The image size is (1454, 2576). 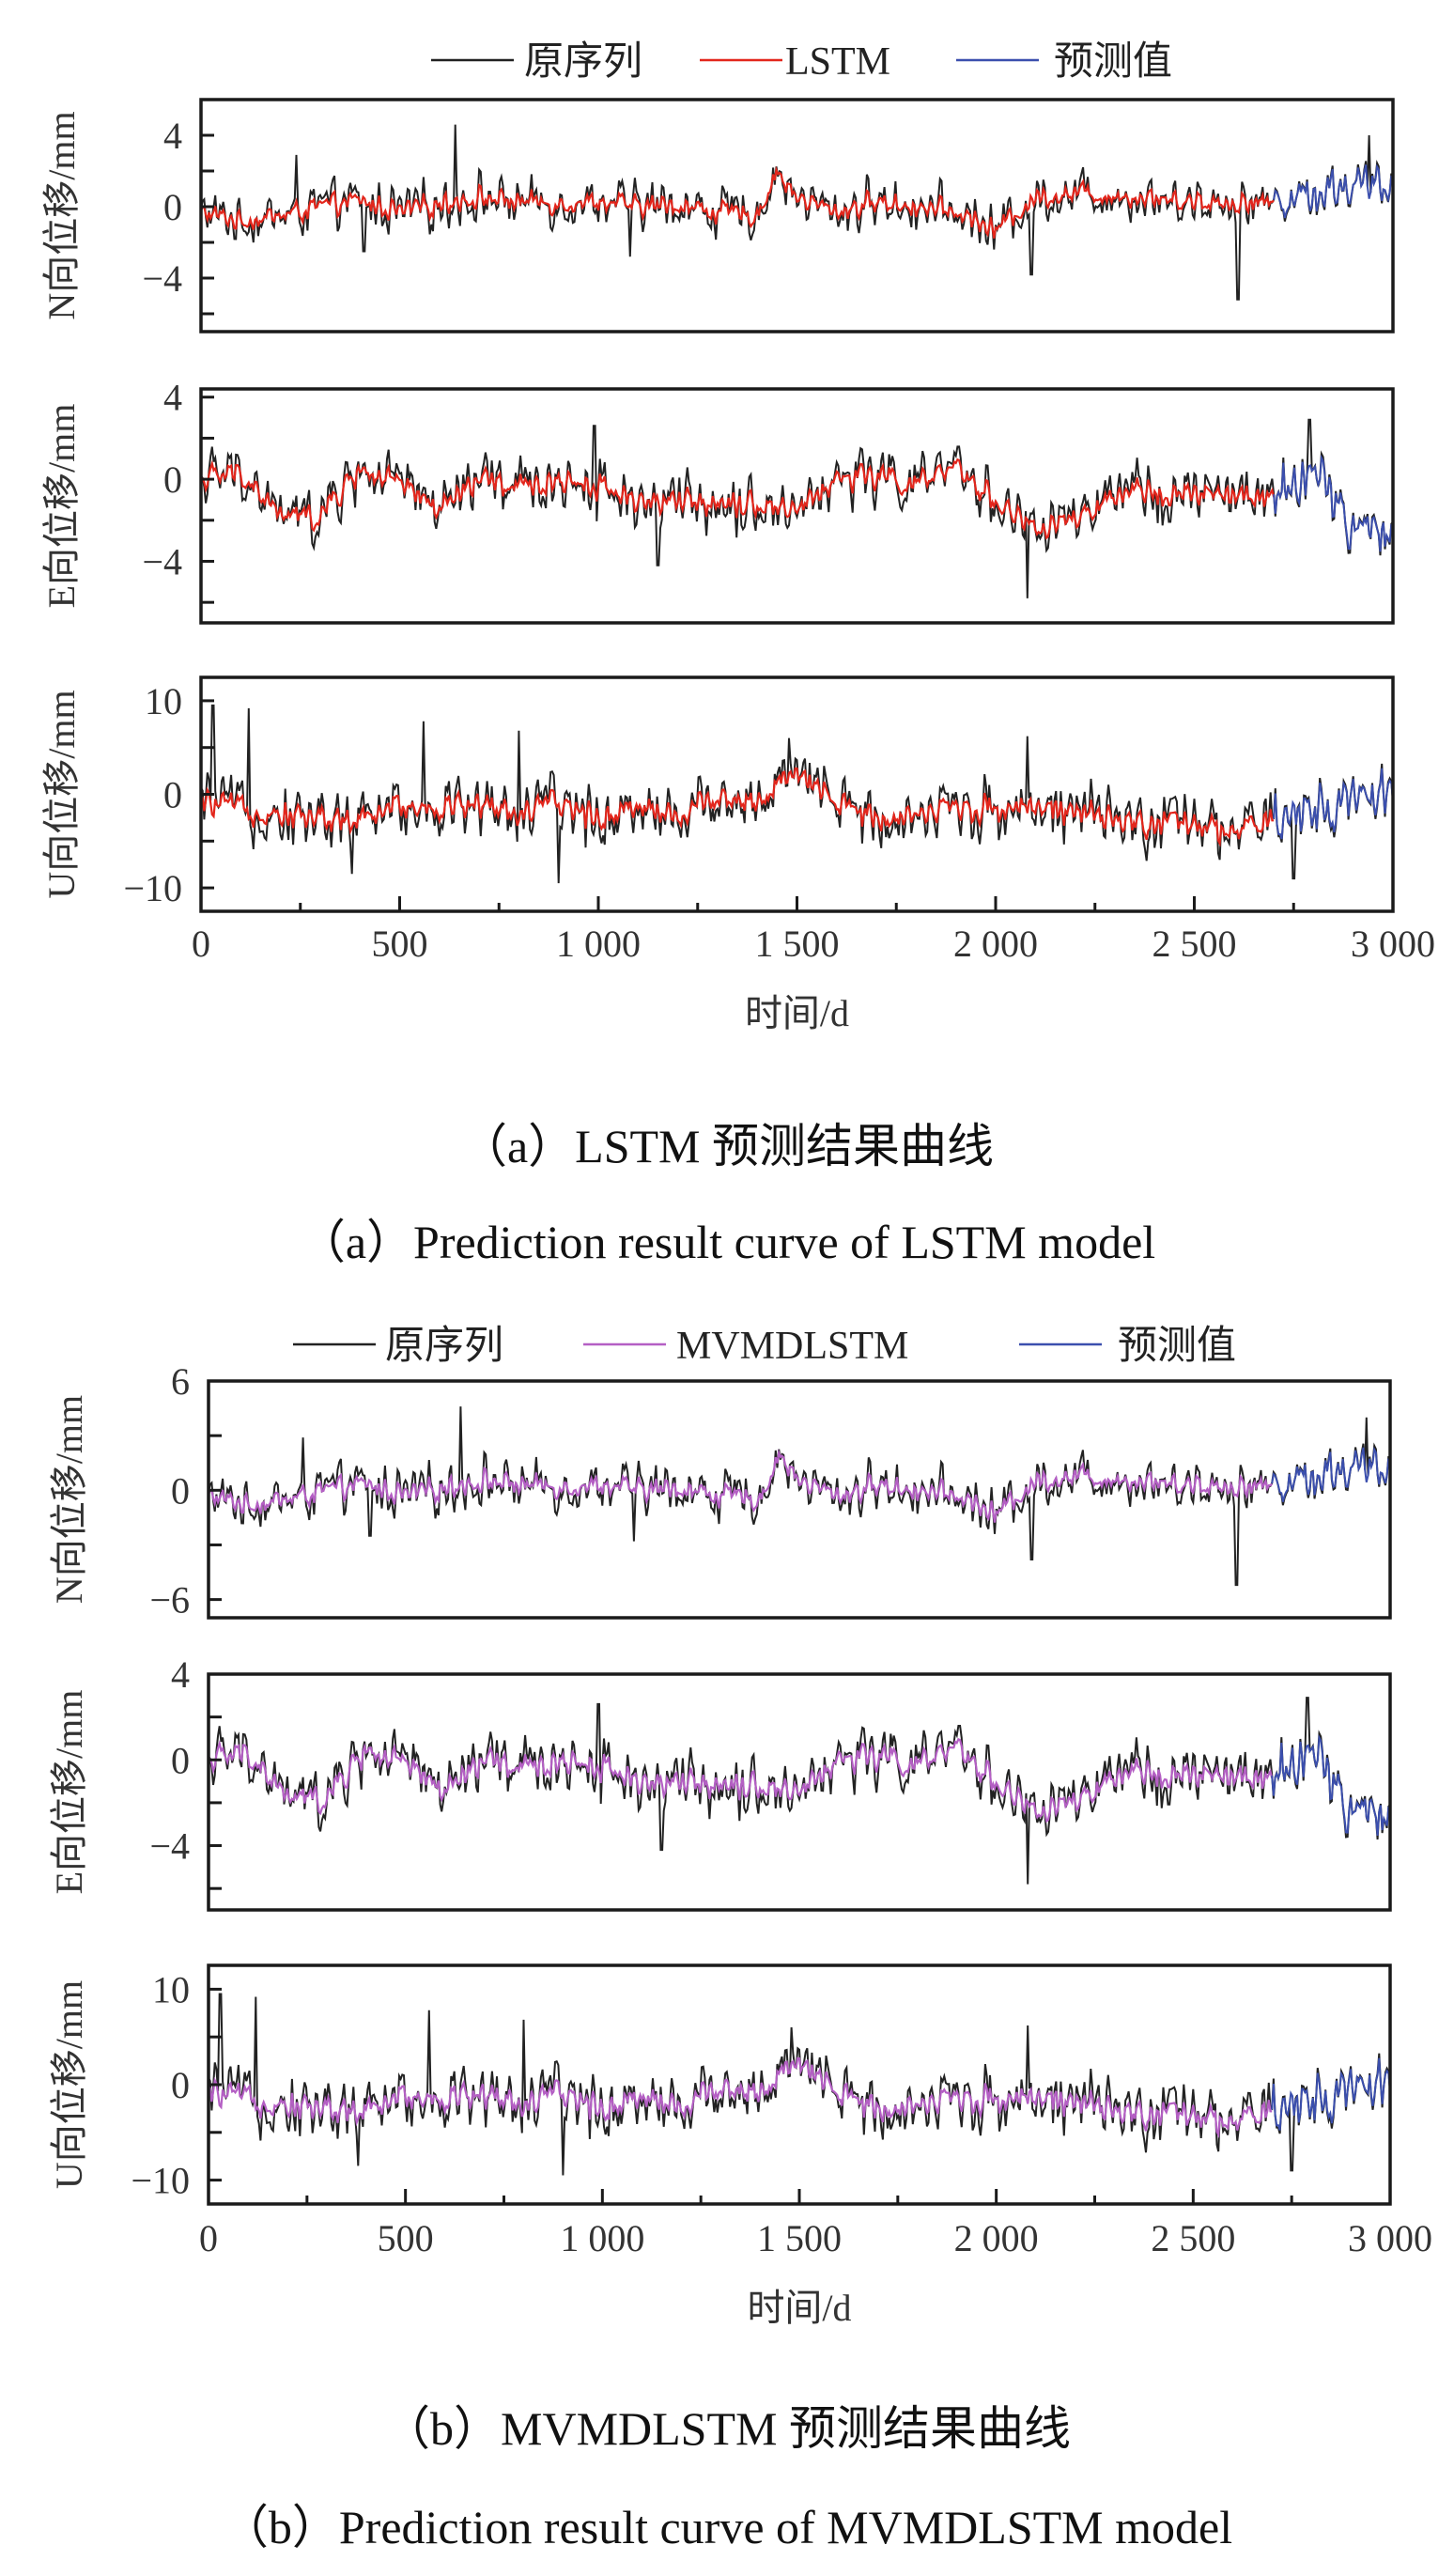 I want to click on legend-label: MVMDLSTM, so click(x=792, y=1347).